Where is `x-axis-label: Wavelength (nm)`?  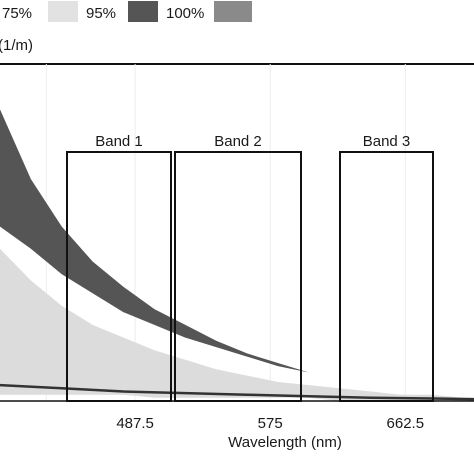
x-axis-label: Wavelength (nm) is located at coordinates (285, 442).